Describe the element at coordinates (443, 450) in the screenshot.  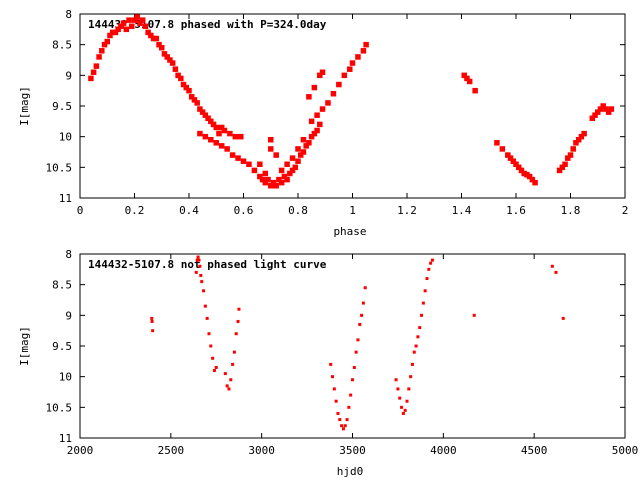
I see `unphased-x-tick-label: 4000` at that location.